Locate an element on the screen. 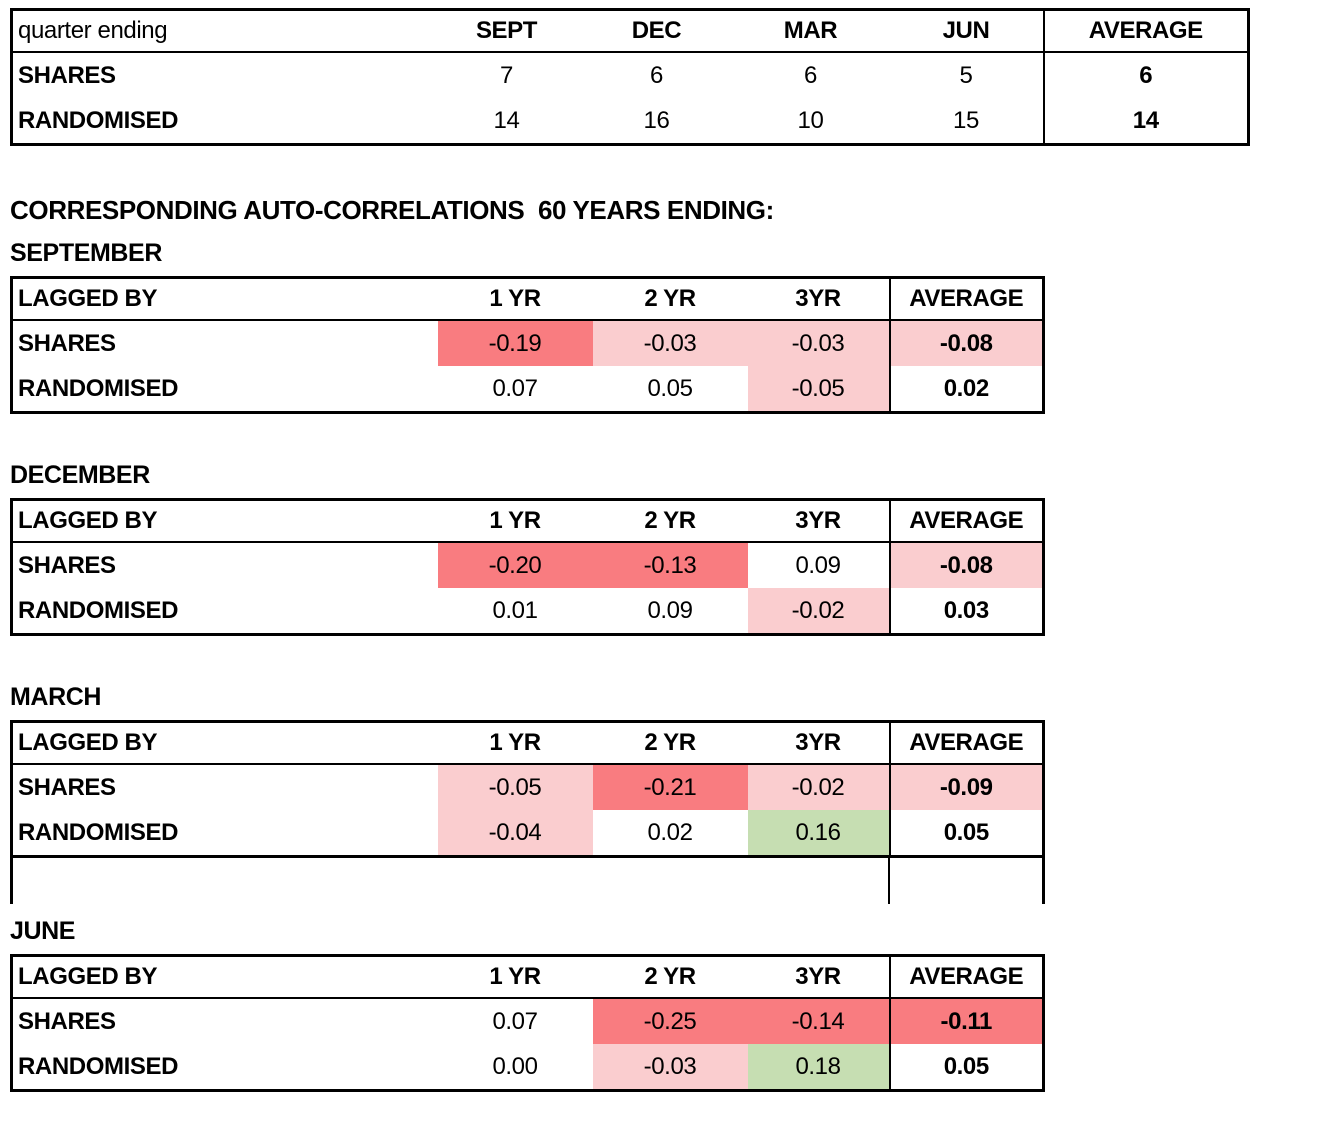  average-cell: 0.03 is located at coordinates (966, 611).